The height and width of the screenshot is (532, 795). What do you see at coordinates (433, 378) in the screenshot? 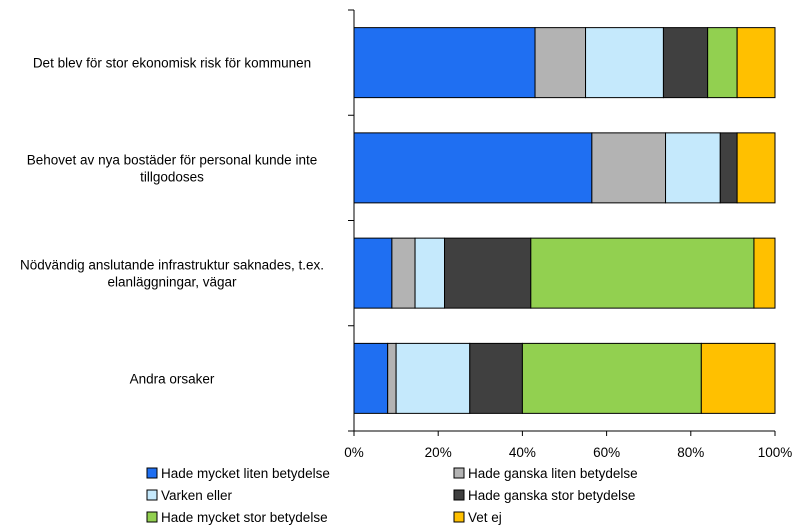
I see `bar-segment-c3-s2` at bounding box center [433, 378].